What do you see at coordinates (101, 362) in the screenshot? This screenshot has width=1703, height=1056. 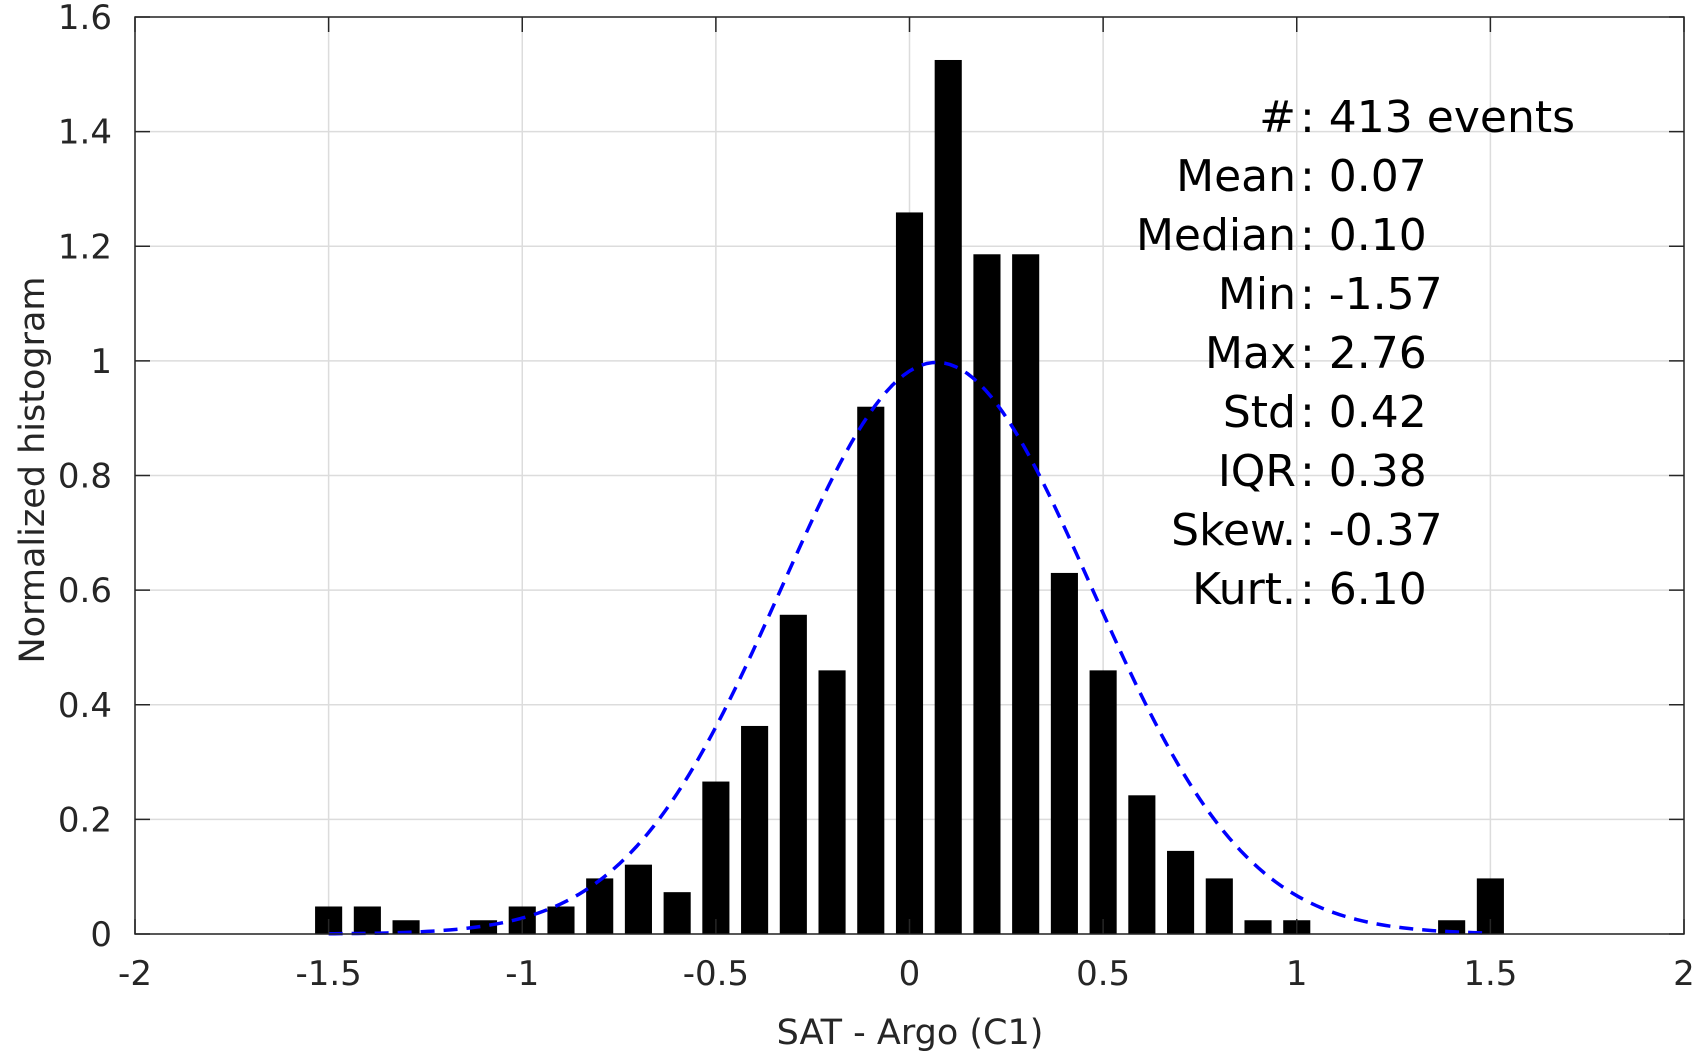 I see `y-tick-label: 1` at bounding box center [101, 362].